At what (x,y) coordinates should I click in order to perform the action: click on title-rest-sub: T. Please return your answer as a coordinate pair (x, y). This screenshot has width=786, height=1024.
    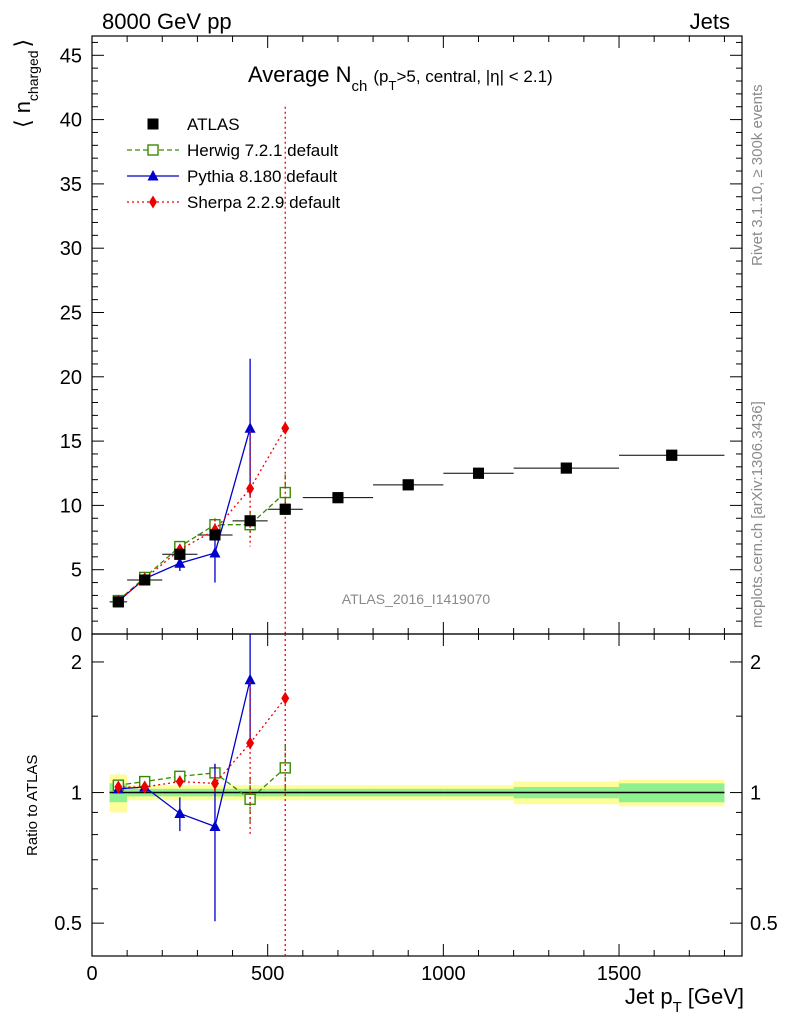
    Looking at the image, I should click on (393, 85).